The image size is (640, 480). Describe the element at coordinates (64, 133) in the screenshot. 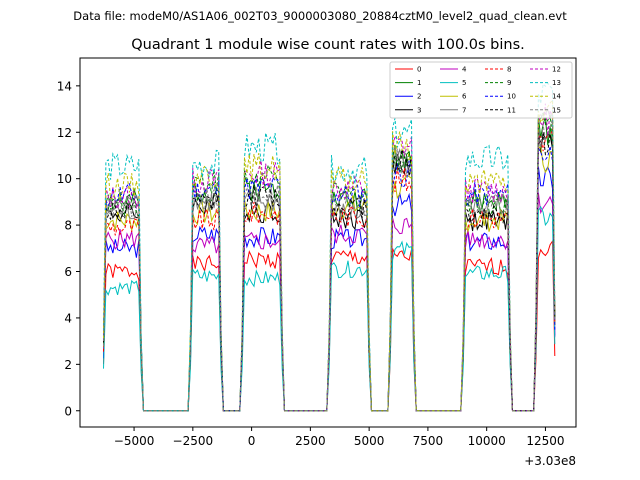

I see `y-tick-label: 12` at that location.